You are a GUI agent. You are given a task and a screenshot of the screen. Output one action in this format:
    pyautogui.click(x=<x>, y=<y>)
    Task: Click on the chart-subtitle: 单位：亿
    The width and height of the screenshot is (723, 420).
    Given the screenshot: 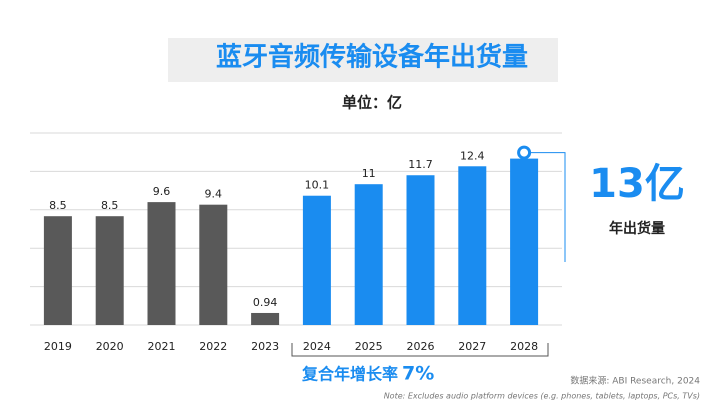 What is the action you would take?
    pyautogui.click(x=372, y=103)
    